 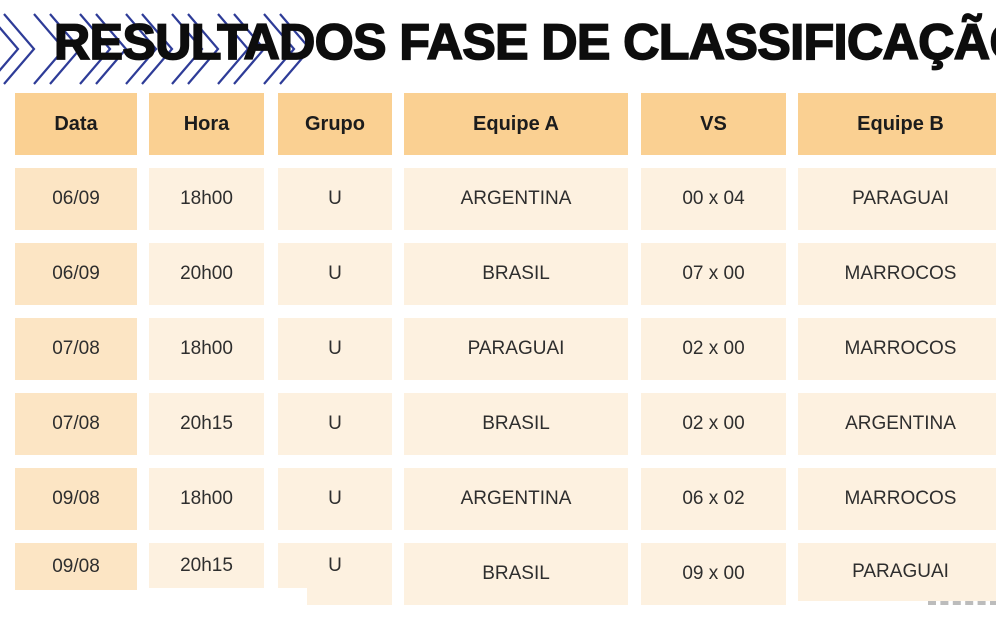 I want to click on table-cell: 09 x 00, so click(x=713, y=574).